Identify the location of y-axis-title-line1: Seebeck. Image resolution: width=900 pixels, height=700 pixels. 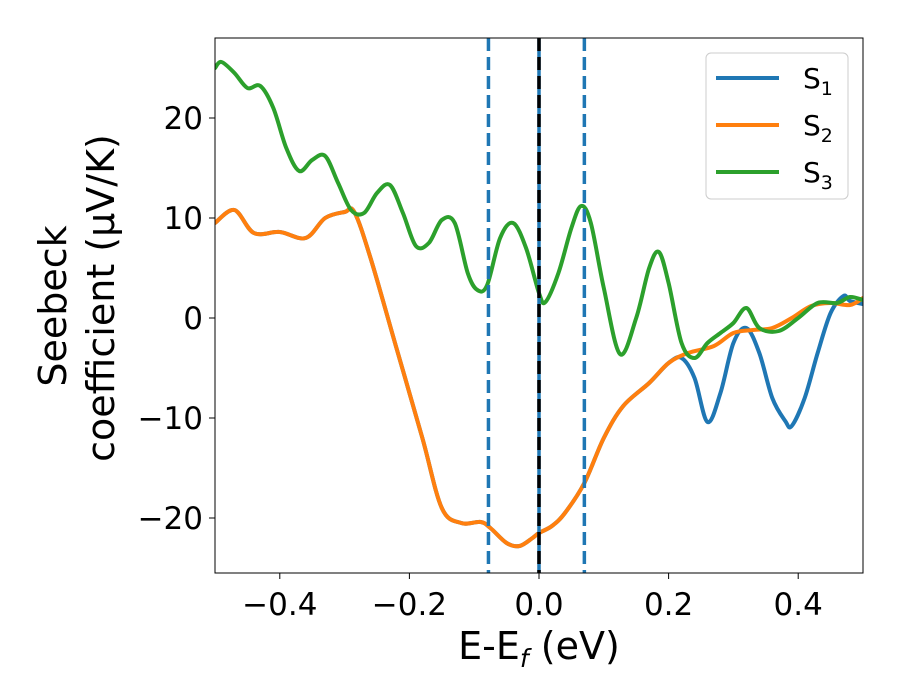
(53, 305).